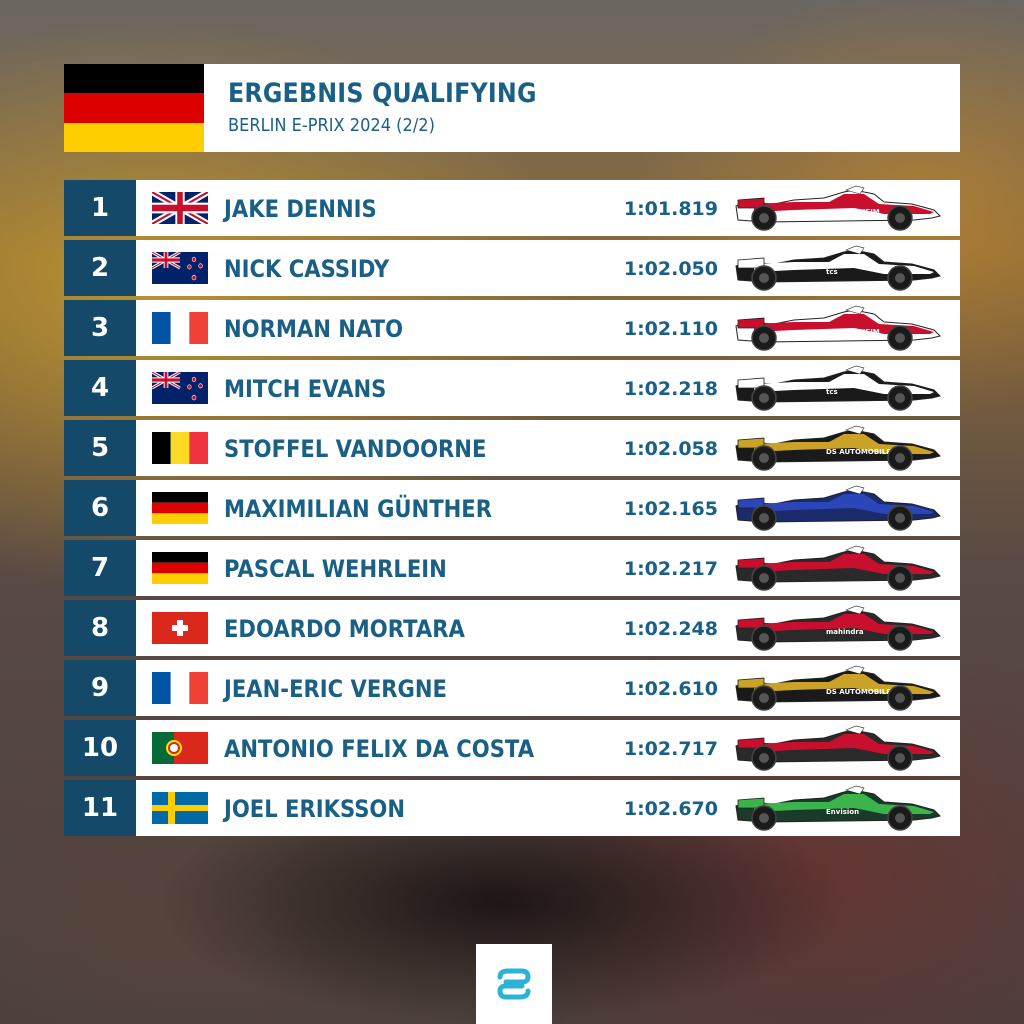 The image size is (1024, 1024). I want to click on driver-name: JOEL ERIKSSON, so click(315, 809).